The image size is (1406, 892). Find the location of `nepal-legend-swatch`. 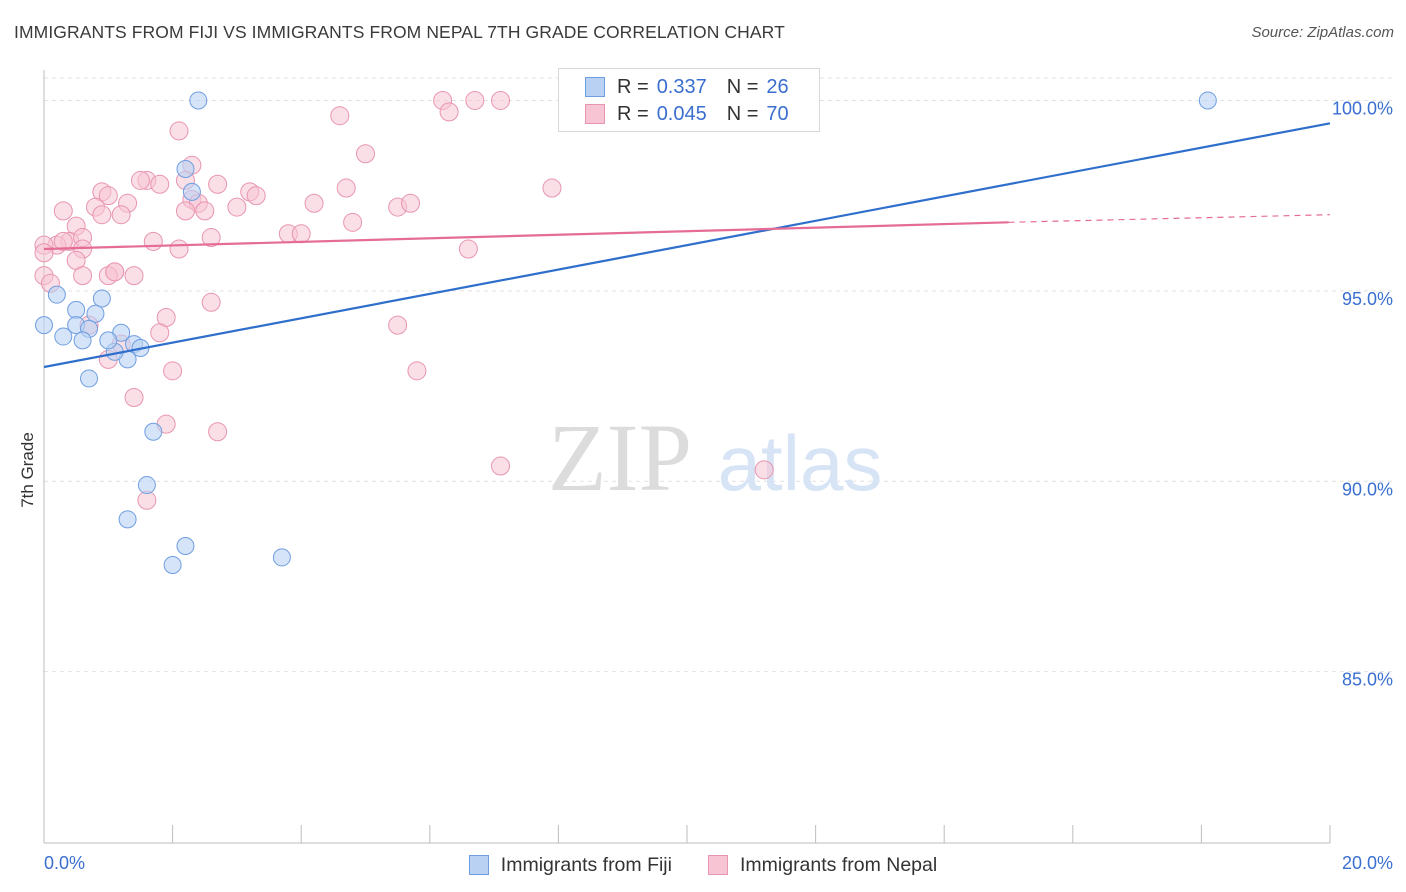

nepal-legend-swatch is located at coordinates (717, 865).